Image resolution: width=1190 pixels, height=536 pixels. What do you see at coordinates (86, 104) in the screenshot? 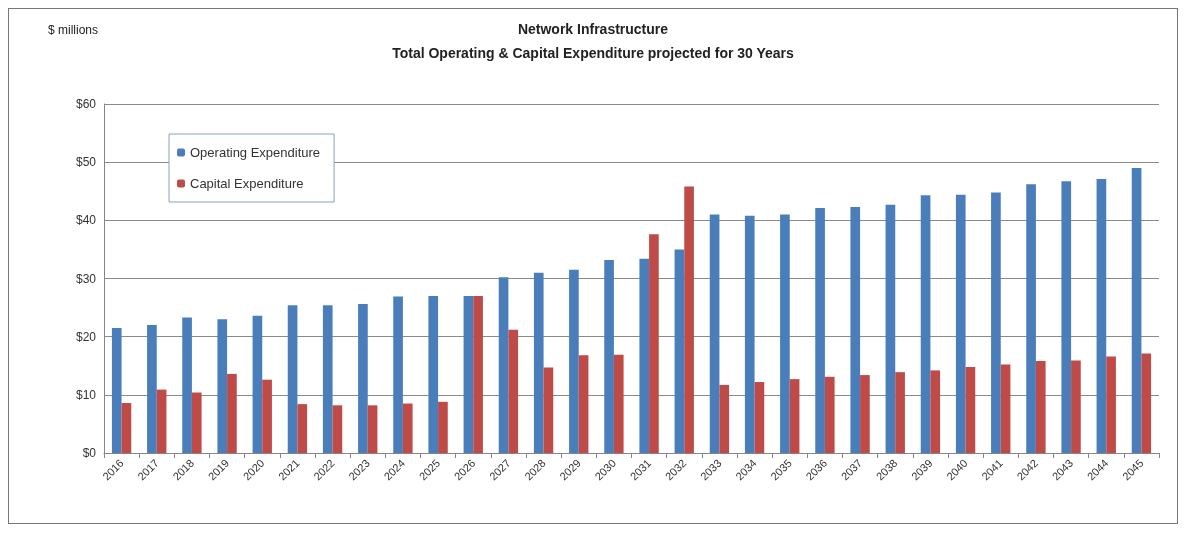
I see `y-tick-label: $60` at bounding box center [86, 104].